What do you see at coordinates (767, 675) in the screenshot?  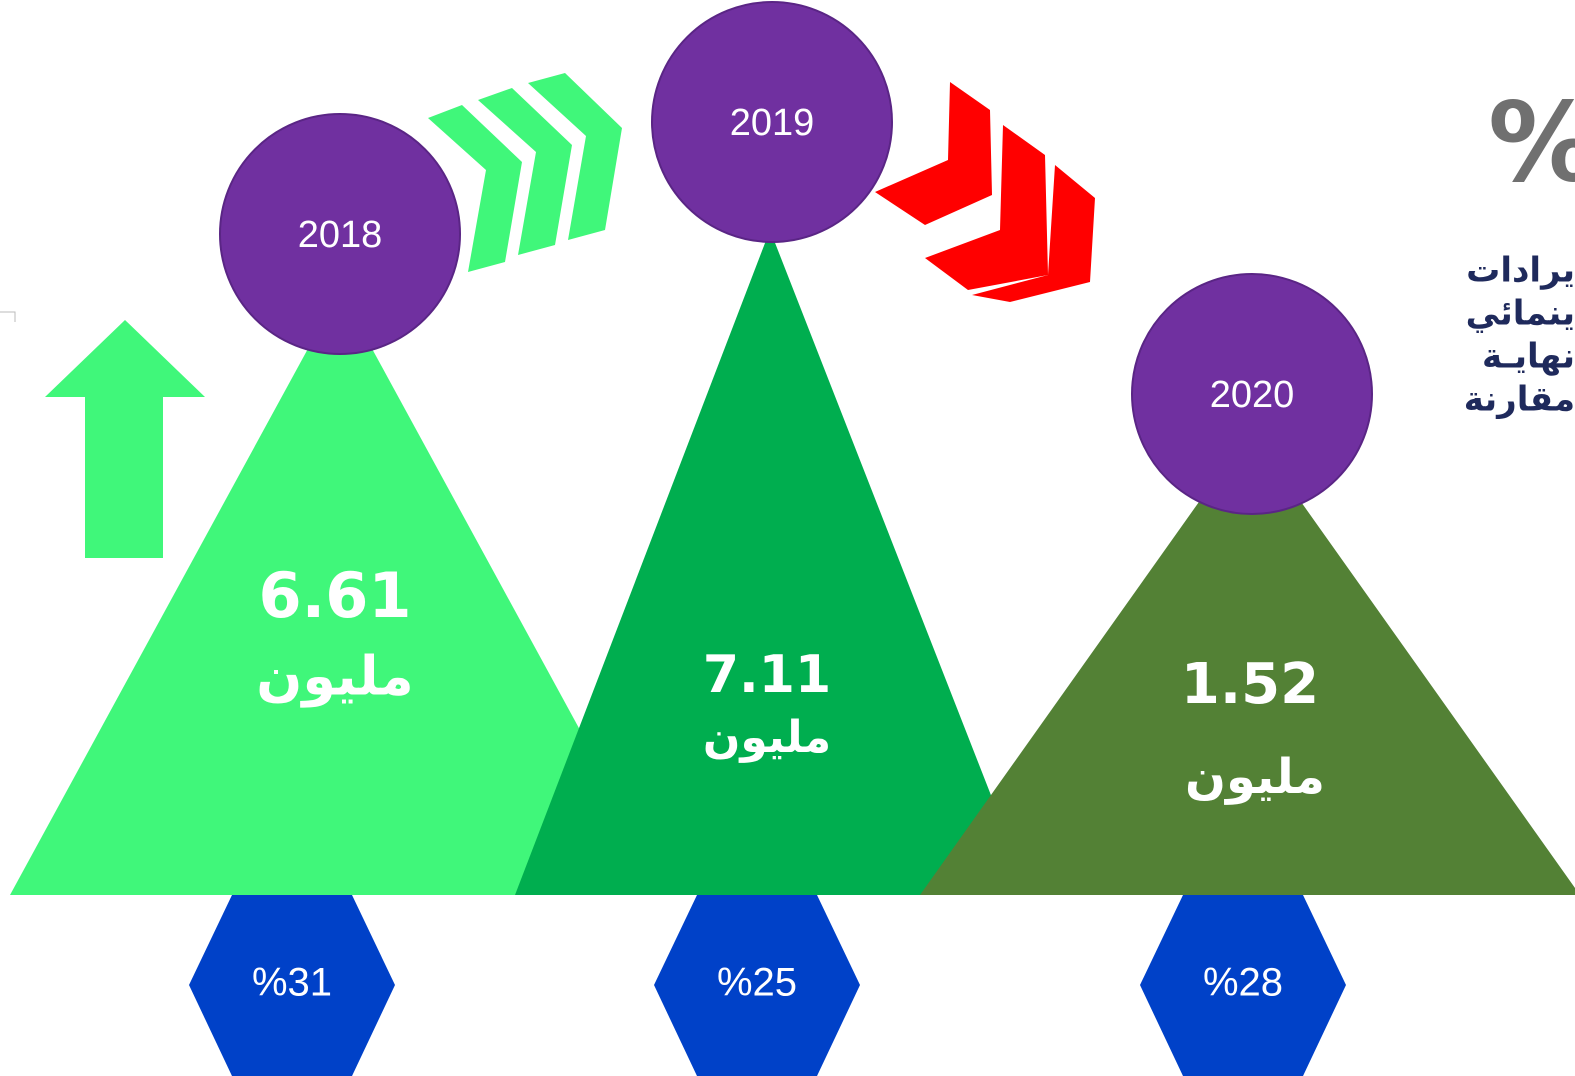 I see `value: 7.11` at bounding box center [767, 675].